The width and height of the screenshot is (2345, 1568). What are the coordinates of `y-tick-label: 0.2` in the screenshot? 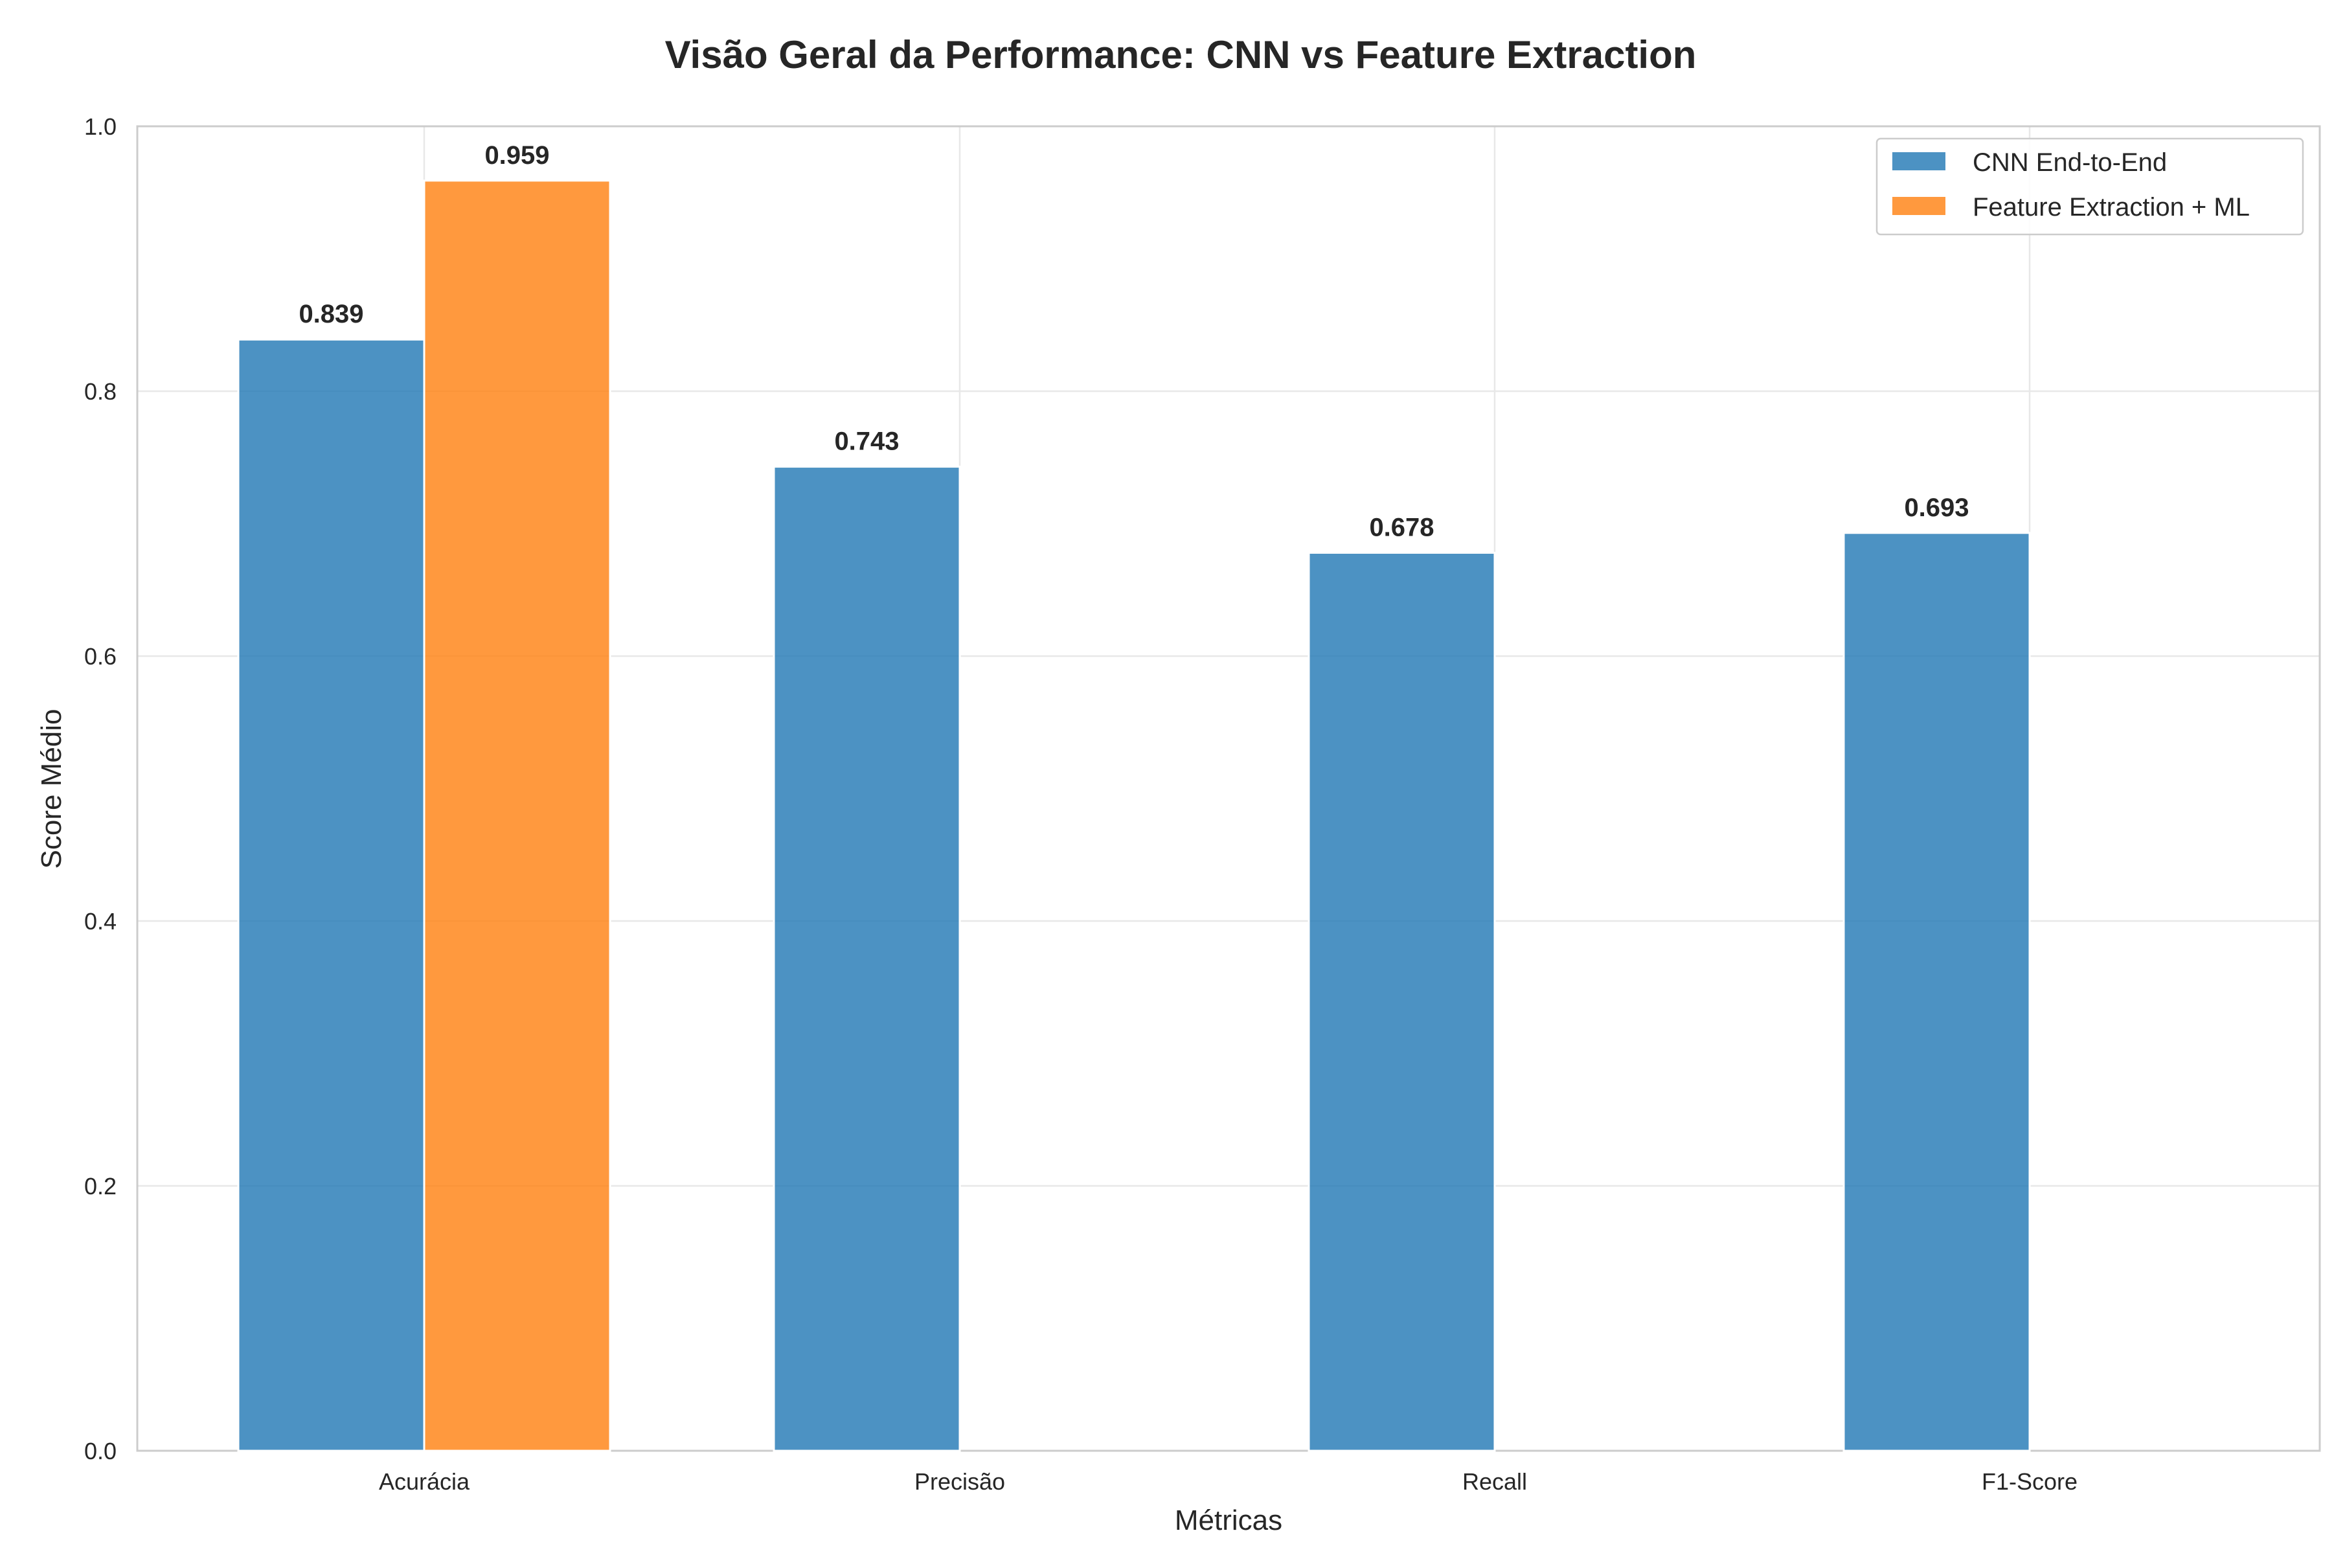 It's located at (100, 1186).